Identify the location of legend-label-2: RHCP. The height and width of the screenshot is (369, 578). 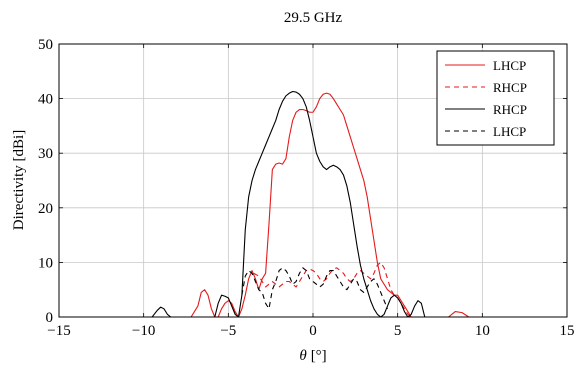
(510, 87).